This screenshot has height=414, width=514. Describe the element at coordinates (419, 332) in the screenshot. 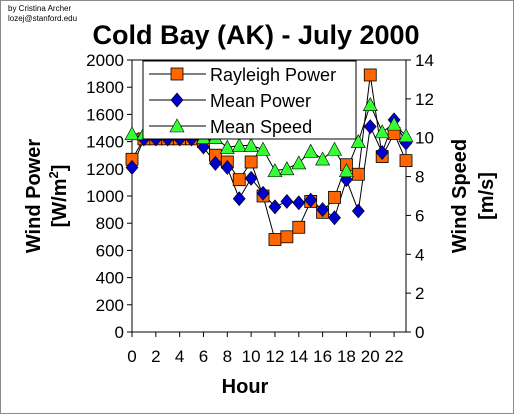

I see `right-y-tick-label: 0` at that location.